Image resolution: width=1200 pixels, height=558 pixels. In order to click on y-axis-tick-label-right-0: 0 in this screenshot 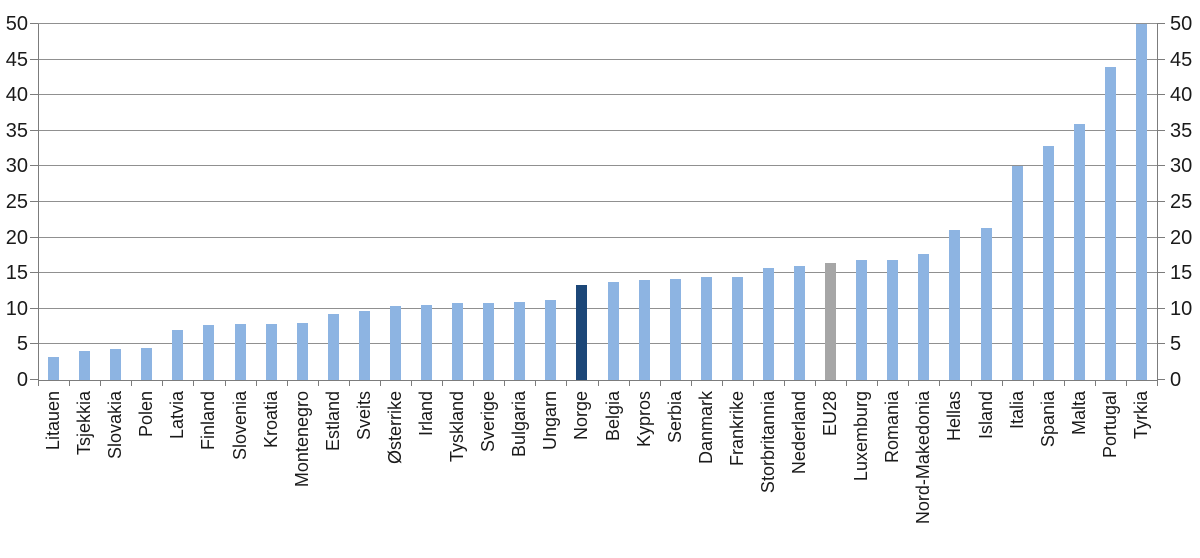, I will do `click(1176, 380)`.